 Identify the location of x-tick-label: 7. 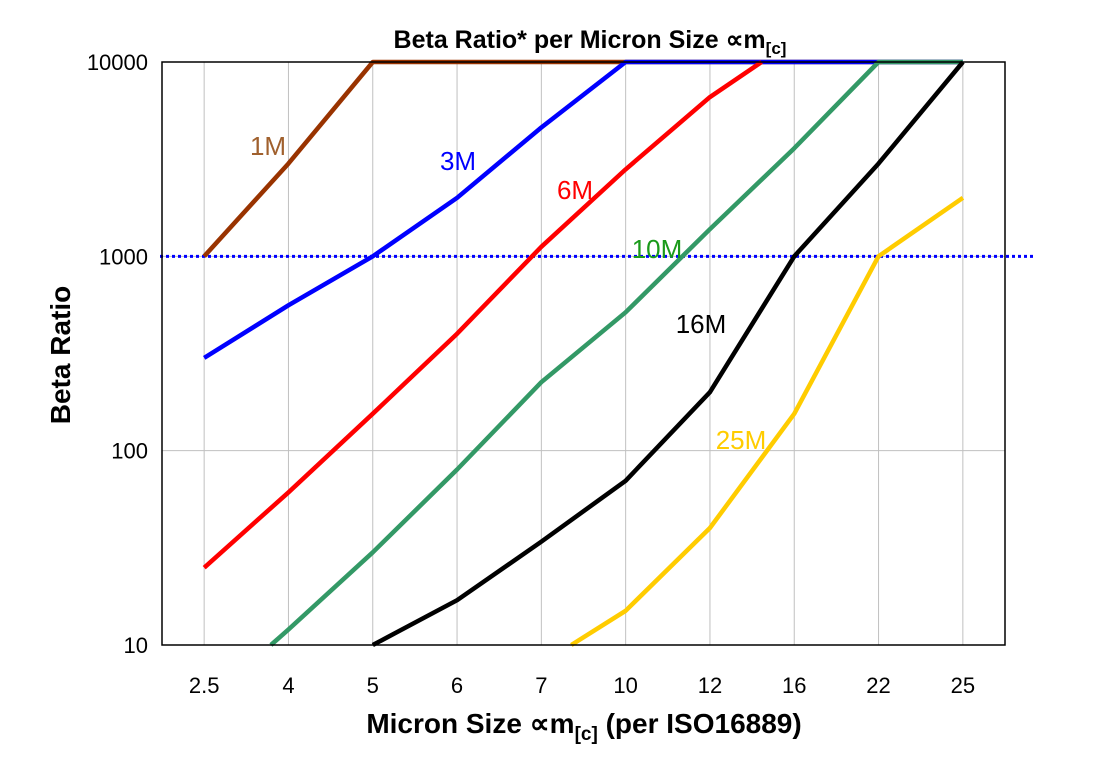
(541, 685).